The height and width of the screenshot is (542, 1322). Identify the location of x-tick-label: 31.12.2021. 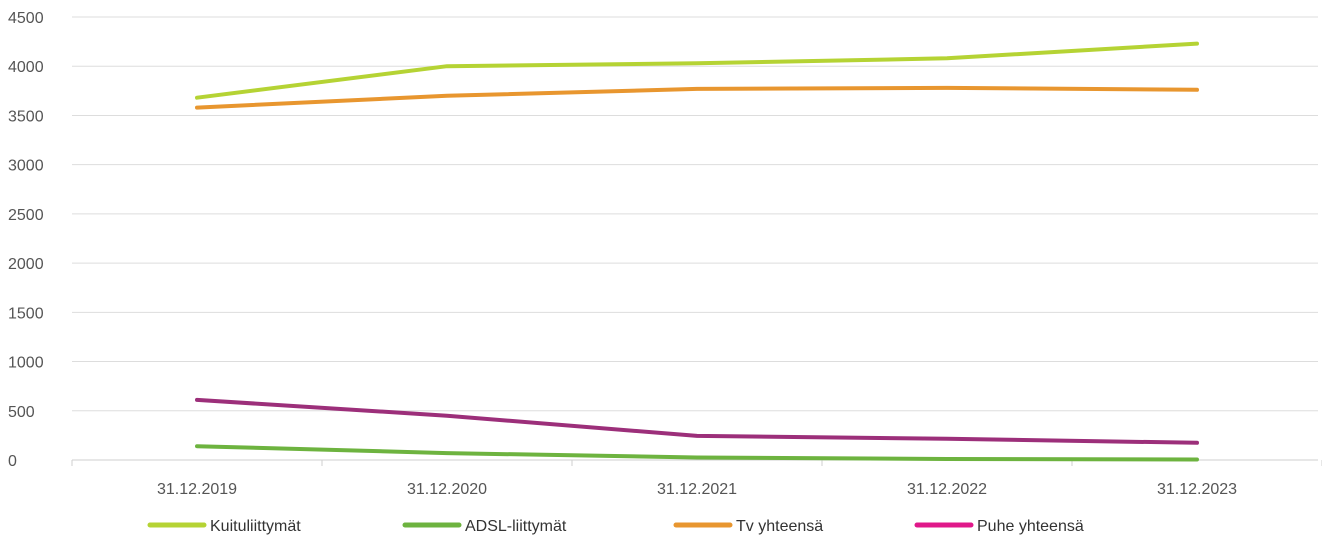
(697, 489).